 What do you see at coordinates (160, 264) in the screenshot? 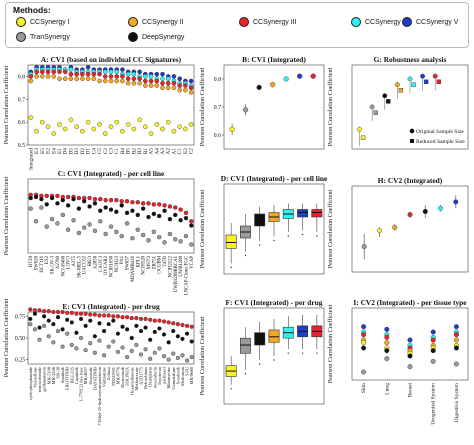
I see `x-tick-label: OCUBM` at bounding box center [160, 264].